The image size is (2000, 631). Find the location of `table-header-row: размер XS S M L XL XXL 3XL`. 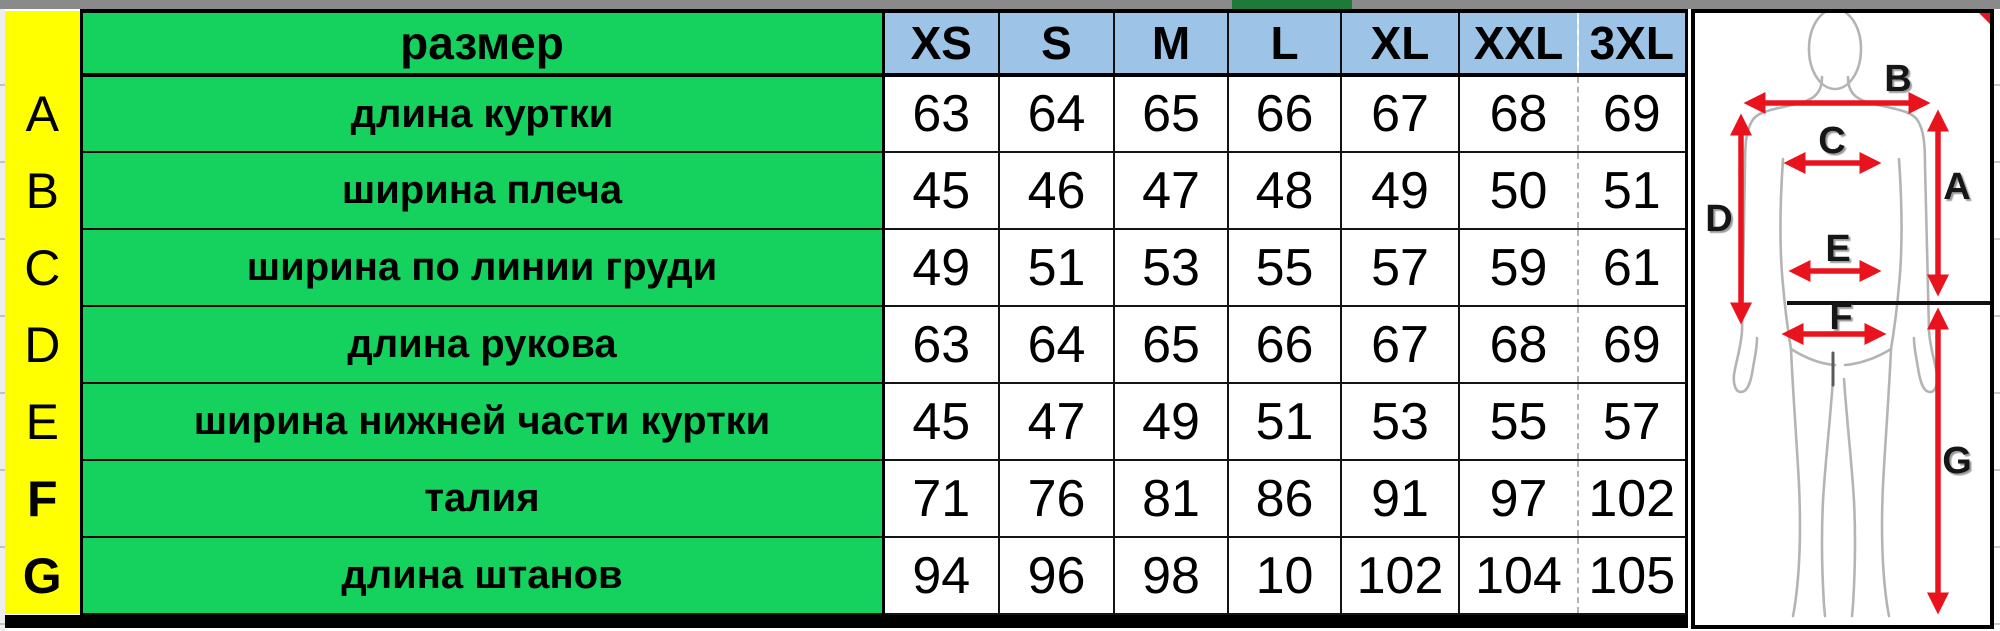

table-header-row: размер XS S M L XL XXL 3XL is located at coordinates (846, 43).